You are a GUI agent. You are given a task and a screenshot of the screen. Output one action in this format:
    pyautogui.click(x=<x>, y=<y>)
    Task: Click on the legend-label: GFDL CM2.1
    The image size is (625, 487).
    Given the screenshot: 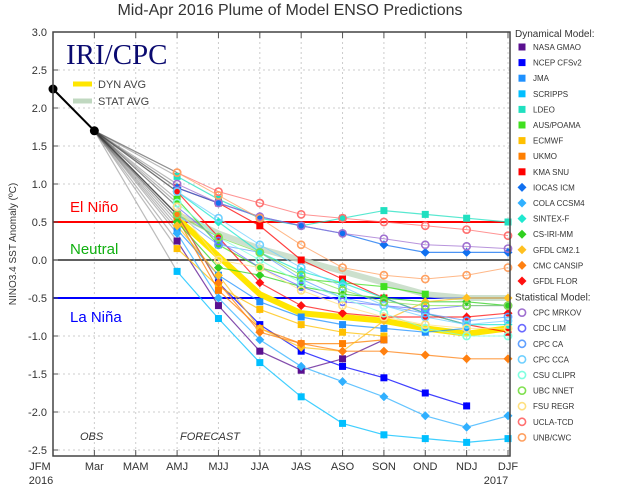 What is the action you would take?
    pyautogui.click(x=556, y=250)
    